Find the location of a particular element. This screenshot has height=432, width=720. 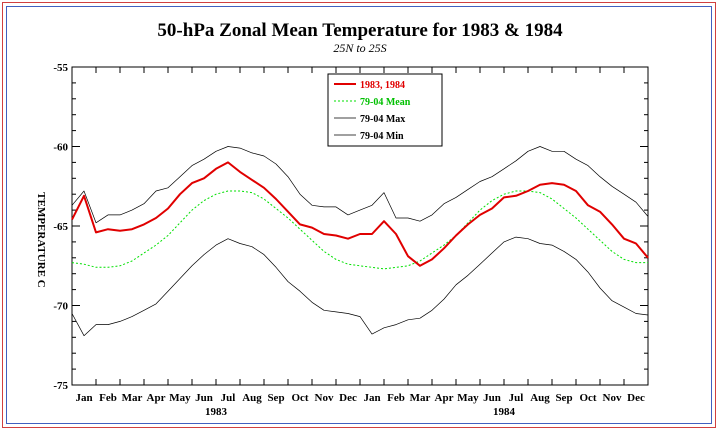

y-tick-label: -75 is located at coordinates (60, 386).